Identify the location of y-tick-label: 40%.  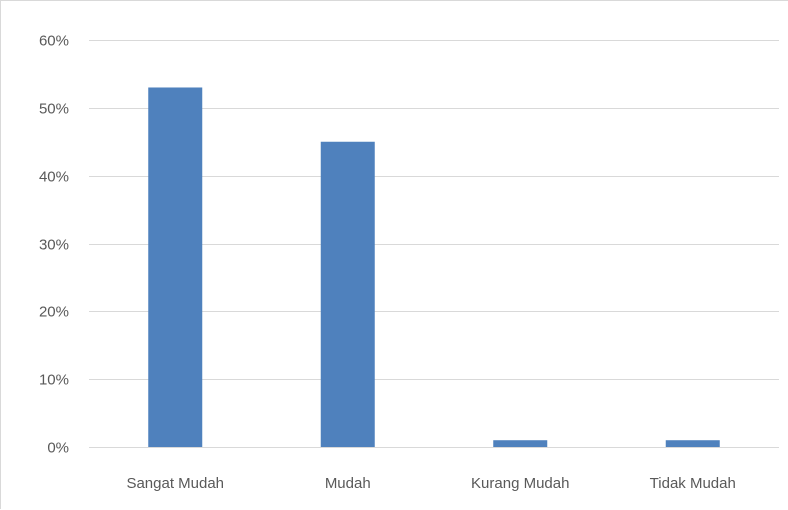
(54, 177).